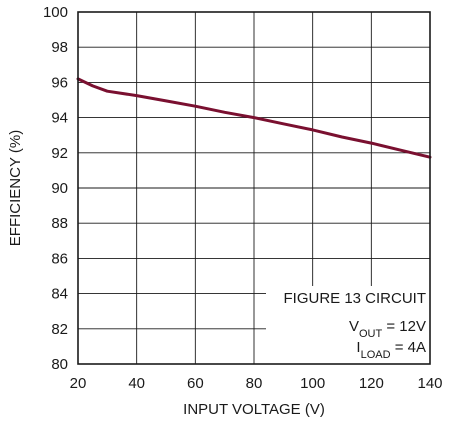 This screenshot has width=460, height=421. Describe the element at coordinates (387, 329) in the screenshot. I see `annotation-vout: VOUT = 12V` at that location.